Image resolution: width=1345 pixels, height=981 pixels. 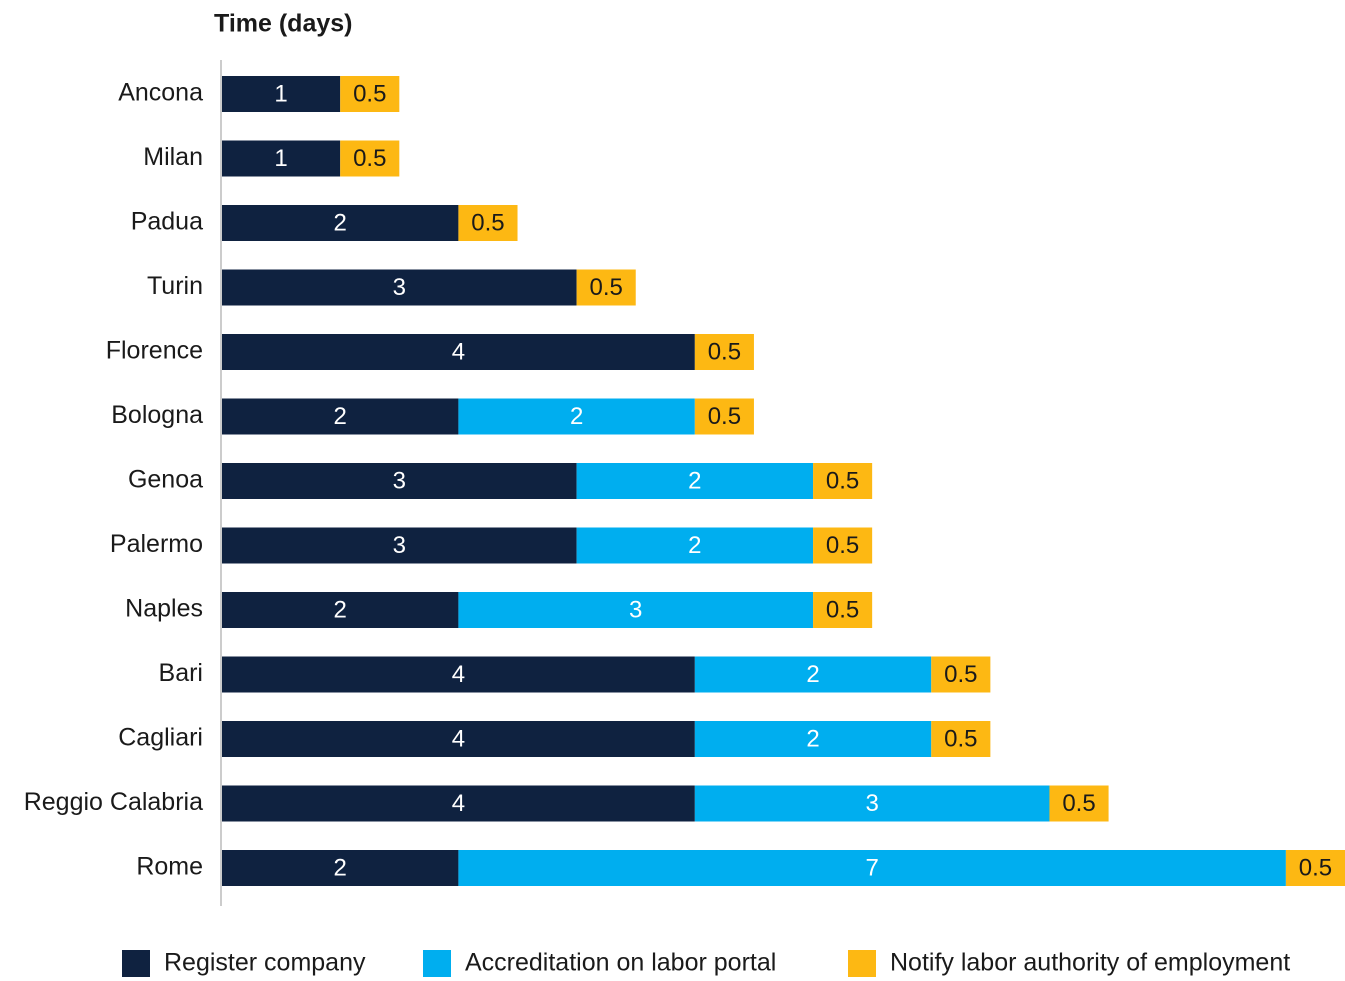 I want to click on y-tick-label: Genoa, so click(x=165, y=480).